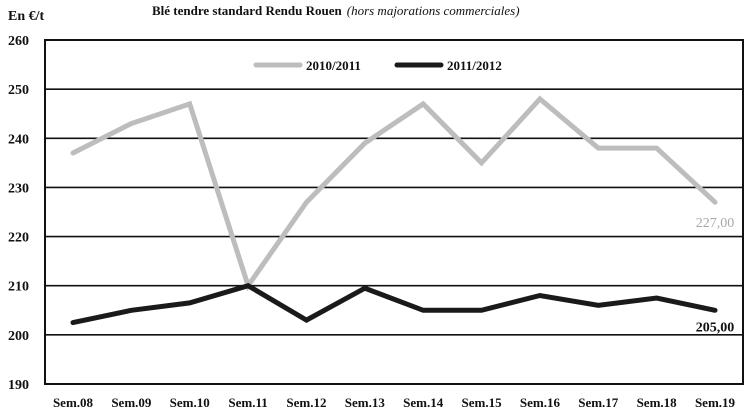  I want to click on x-tick-label: Sem.11, so click(247, 402).